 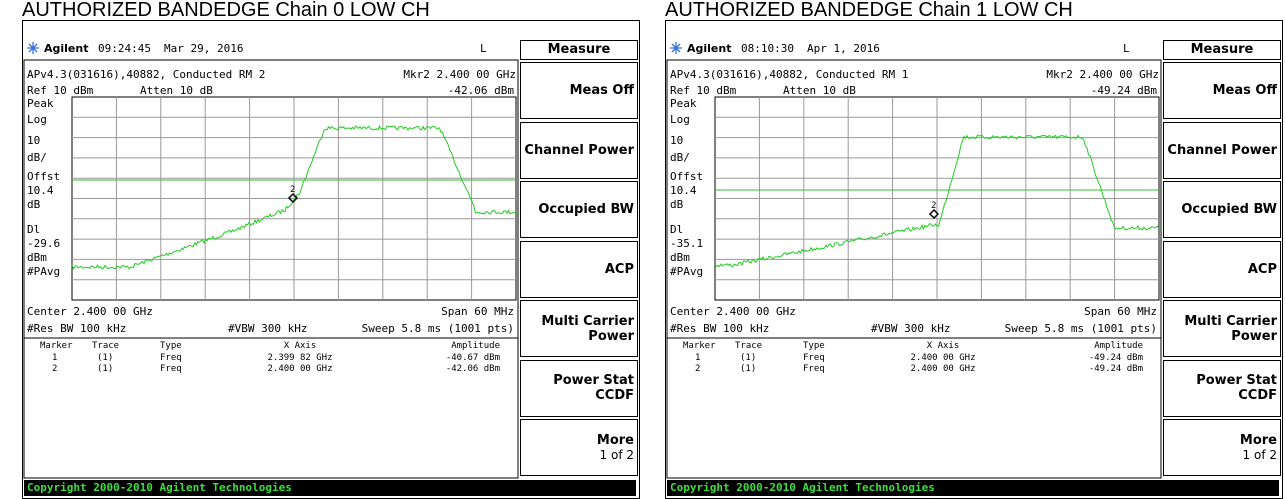 I want to click on scale-label: Peak, so click(x=40, y=103).